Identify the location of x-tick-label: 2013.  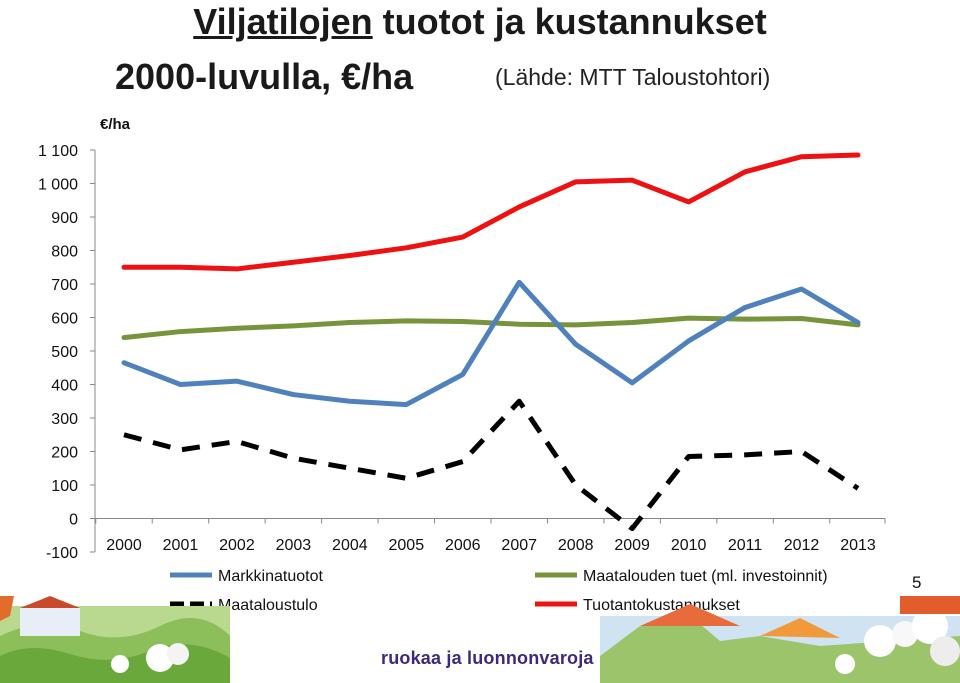
(858, 545).